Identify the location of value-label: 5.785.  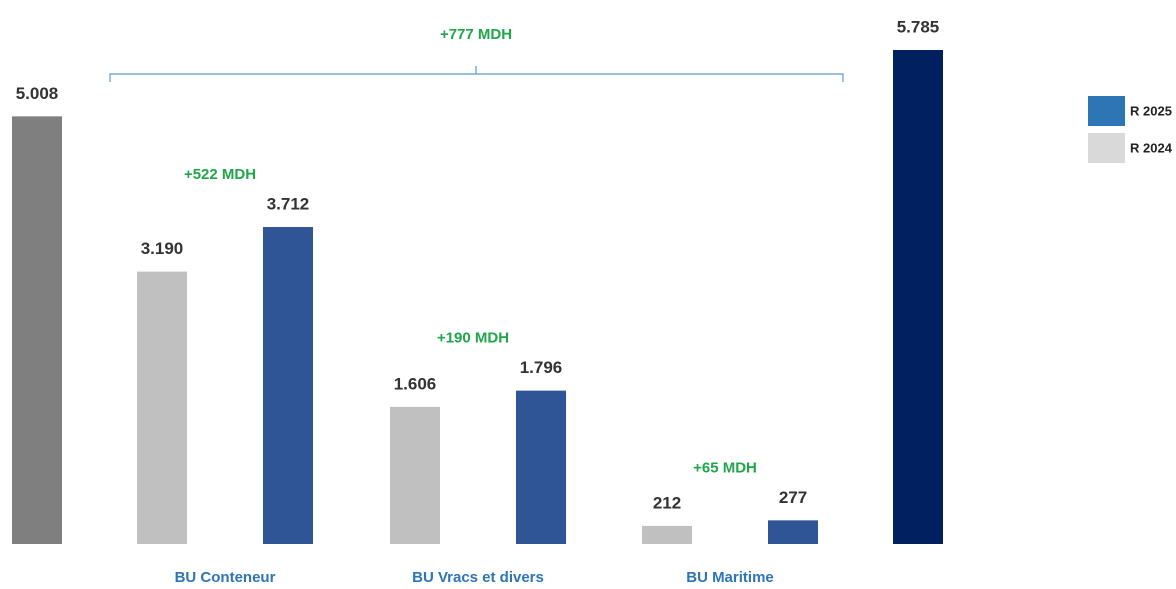
(918, 26).